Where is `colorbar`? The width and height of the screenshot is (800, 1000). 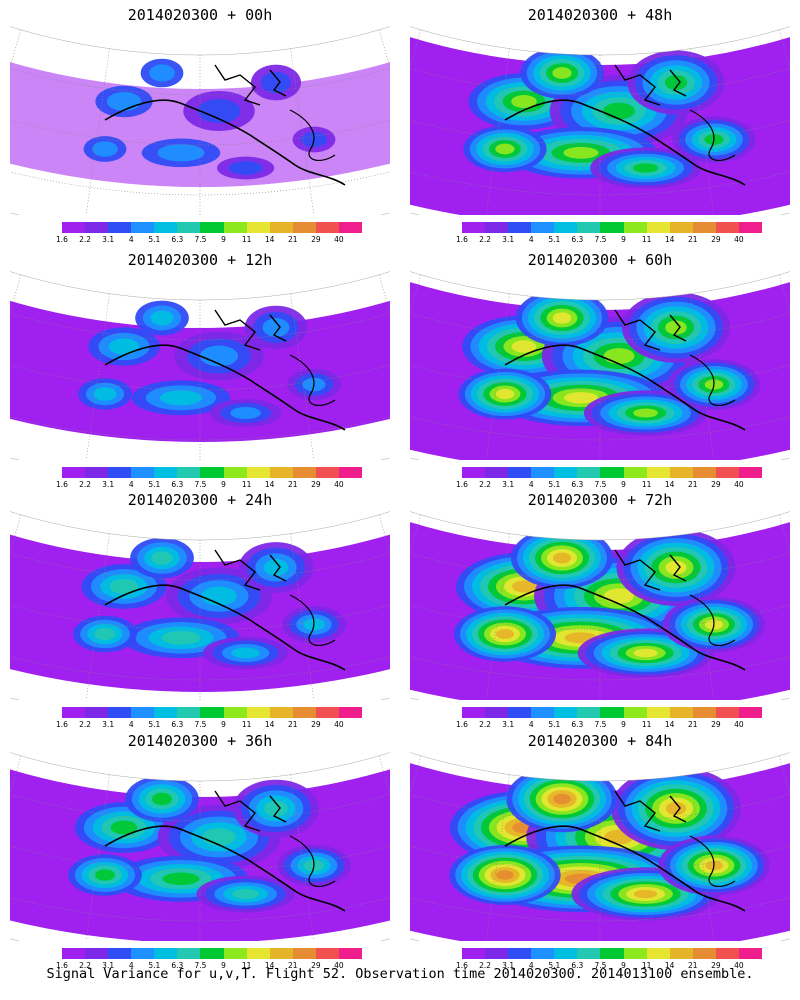 colorbar is located at coordinates (612, 227).